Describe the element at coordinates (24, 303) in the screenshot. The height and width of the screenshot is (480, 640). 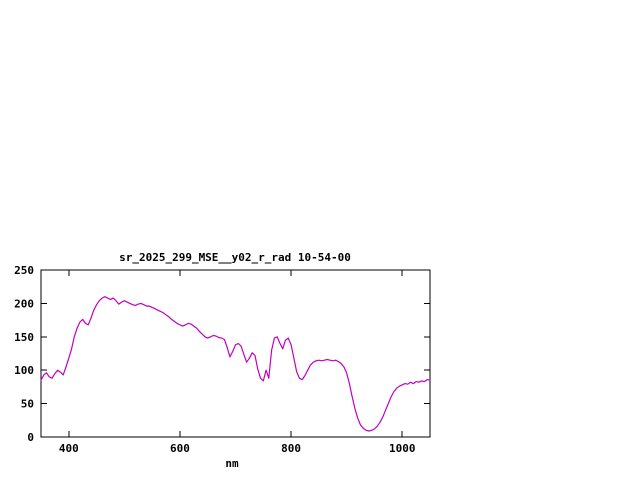
I see `y-tick-label: 200` at that location.